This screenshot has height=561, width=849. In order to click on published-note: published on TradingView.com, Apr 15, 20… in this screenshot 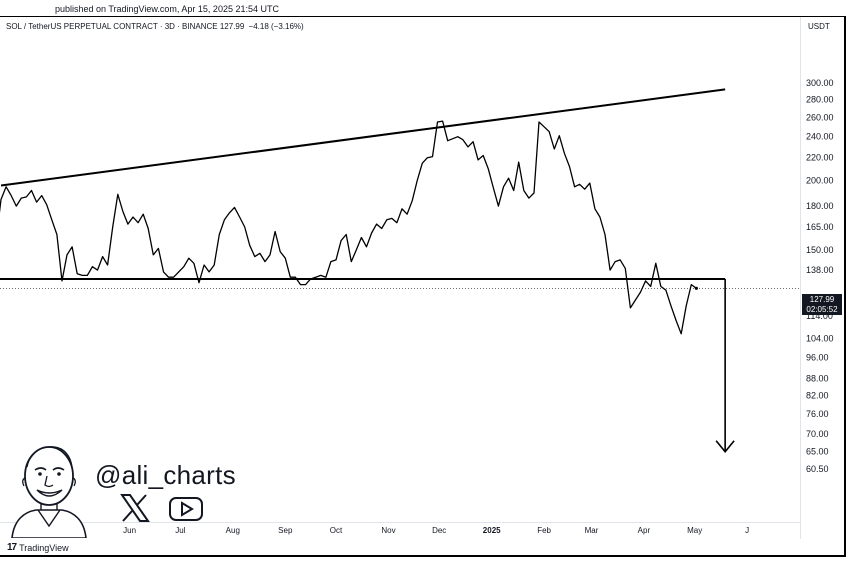, I will do `click(167, 9)`.